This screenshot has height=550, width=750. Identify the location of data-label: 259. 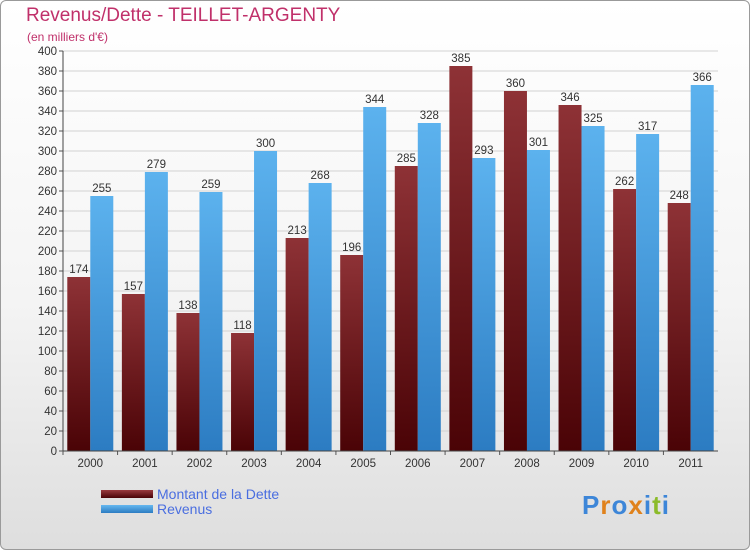
(210, 185).